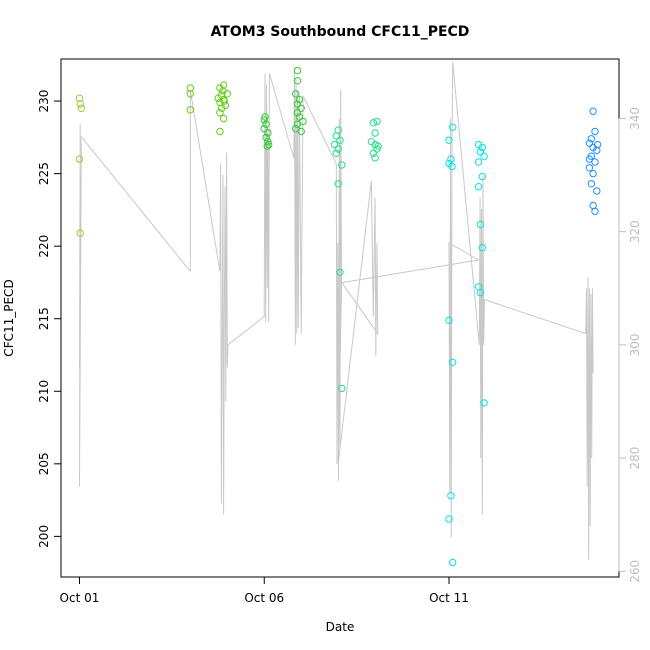  I want to click on y-tick-label: 200, so click(44, 536).